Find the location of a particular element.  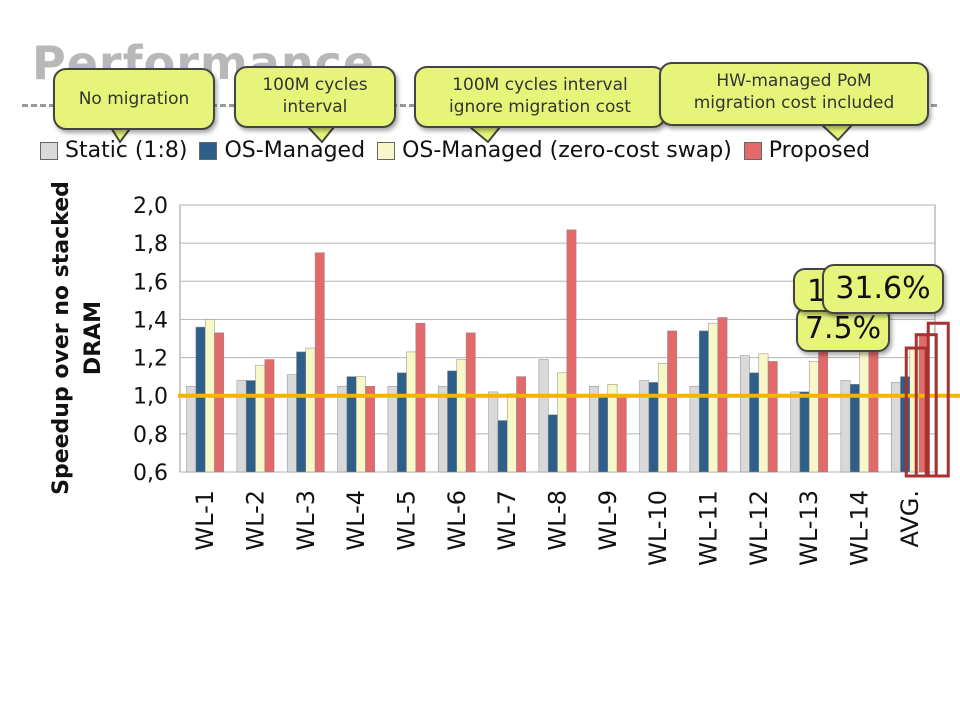

x-tick-label: WL-9 is located at coordinates (608, 520).